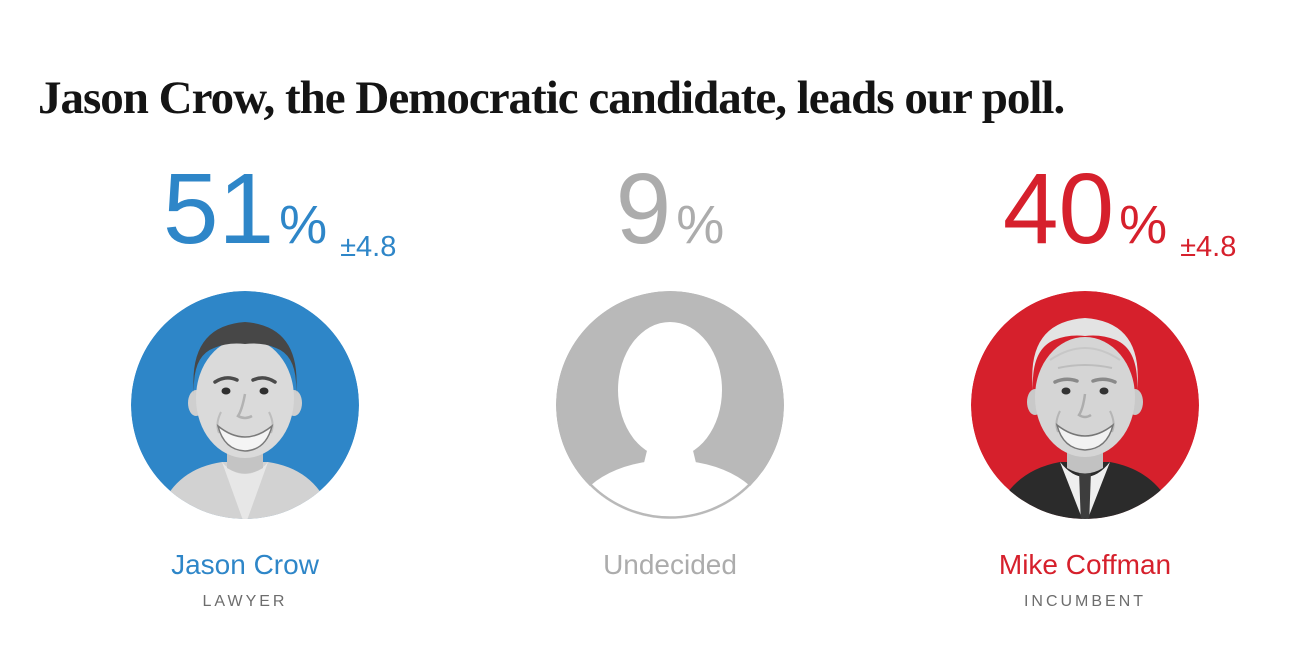 Image resolution: width=1310 pixels, height=654 pixels. Describe the element at coordinates (670, 564) in the screenshot. I see `undecided-label: Undecided` at that location.